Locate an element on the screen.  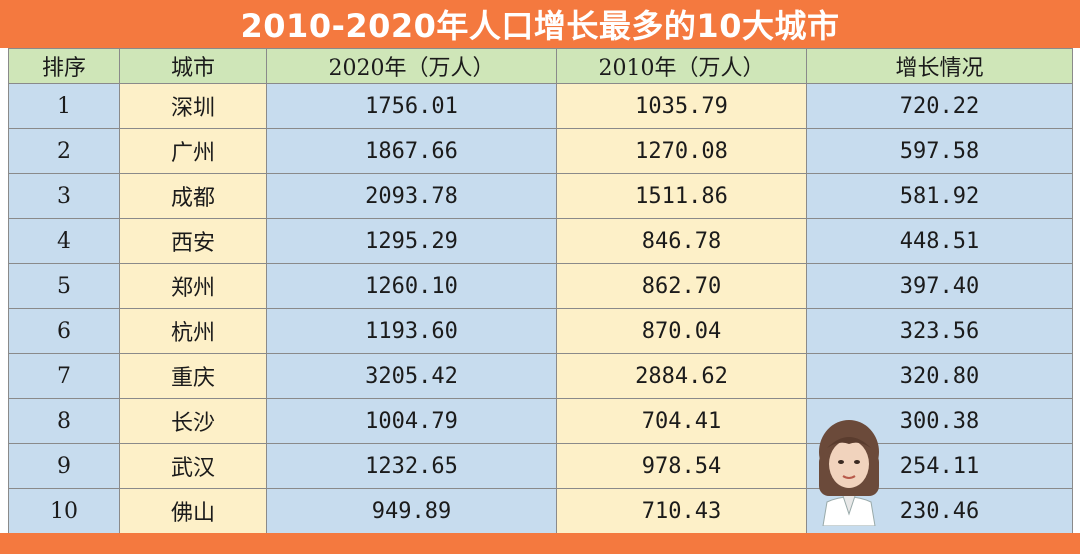
city-cell: 杭州 is located at coordinates (193, 331).